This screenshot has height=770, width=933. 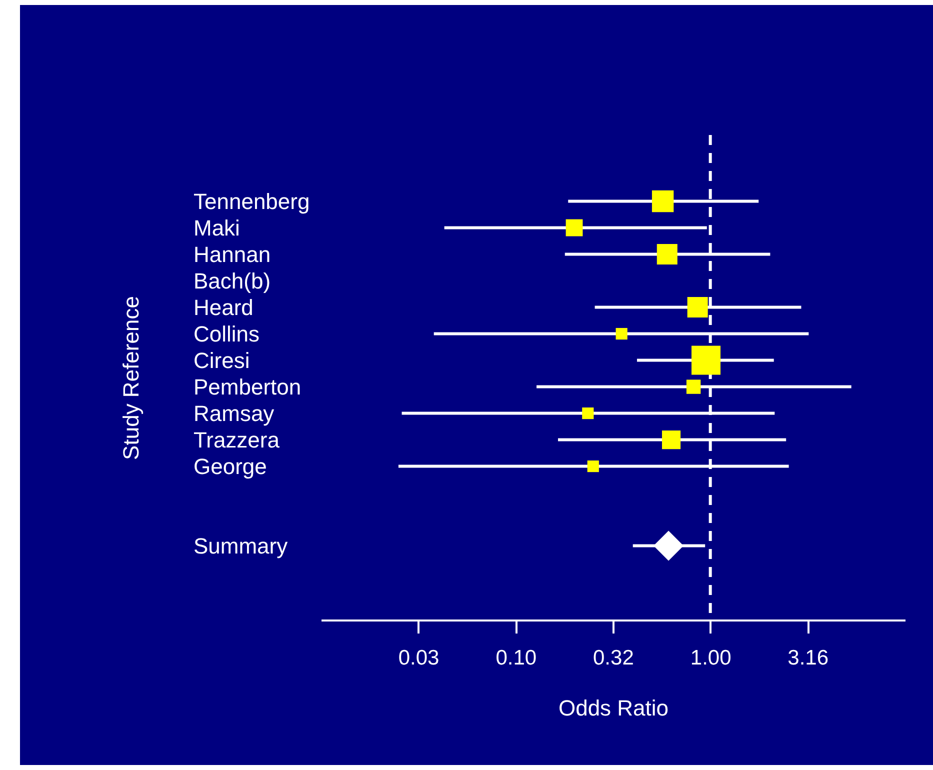 What do you see at coordinates (234, 413) in the screenshot?
I see `y-tick-label: Ramsay` at bounding box center [234, 413].